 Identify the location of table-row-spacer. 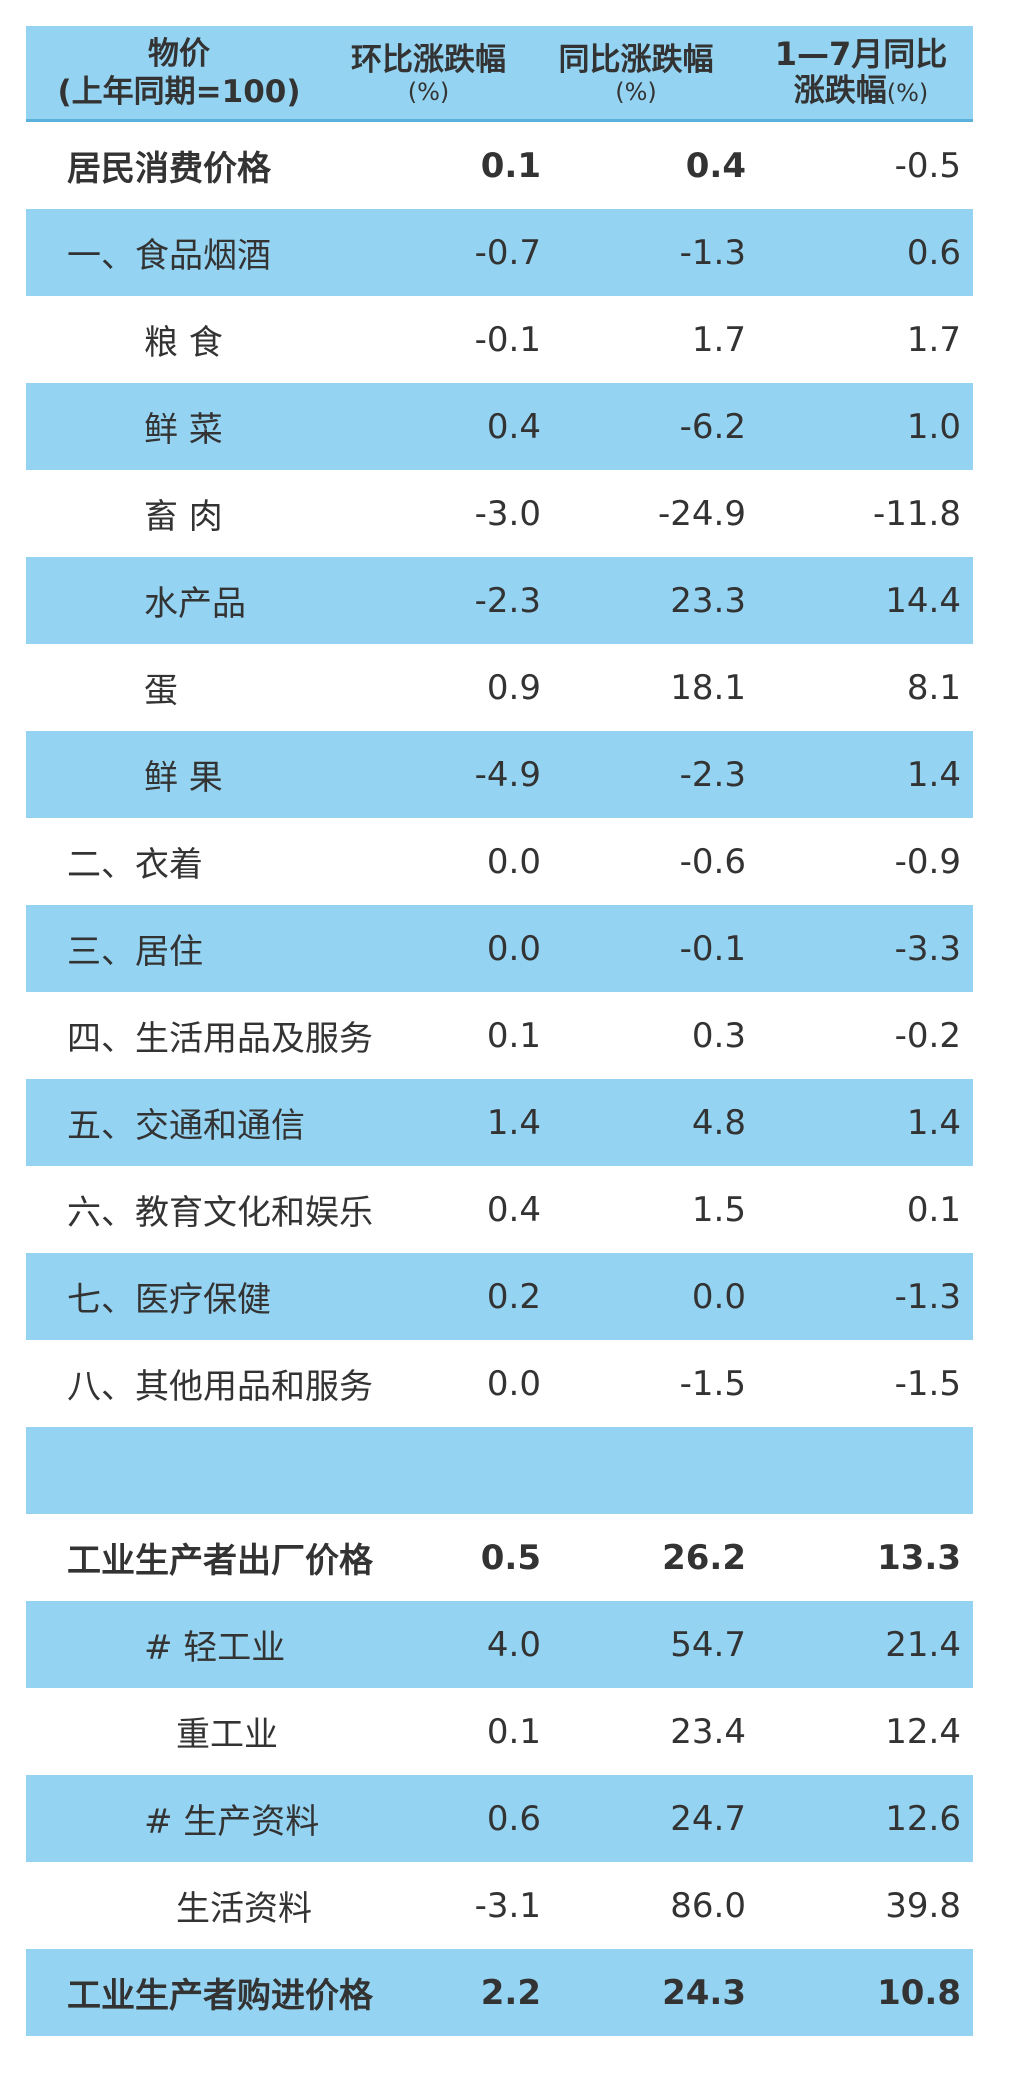
(499, 1470).